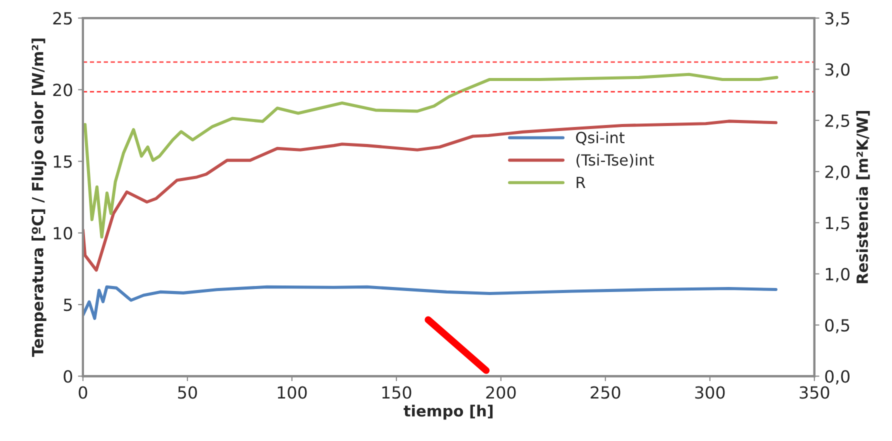 The image size is (892, 441). I want to click on y-tick-label: 25, so click(62, 18).